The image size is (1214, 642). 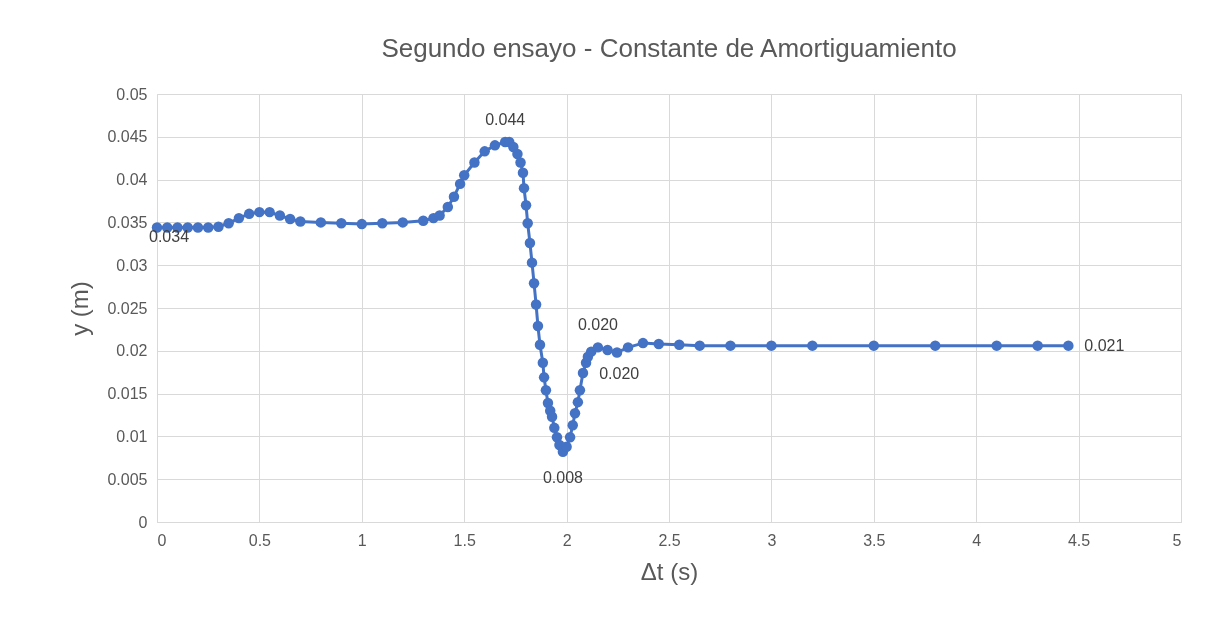 I want to click on y-tick-label: 0.015, so click(x=127, y=394).